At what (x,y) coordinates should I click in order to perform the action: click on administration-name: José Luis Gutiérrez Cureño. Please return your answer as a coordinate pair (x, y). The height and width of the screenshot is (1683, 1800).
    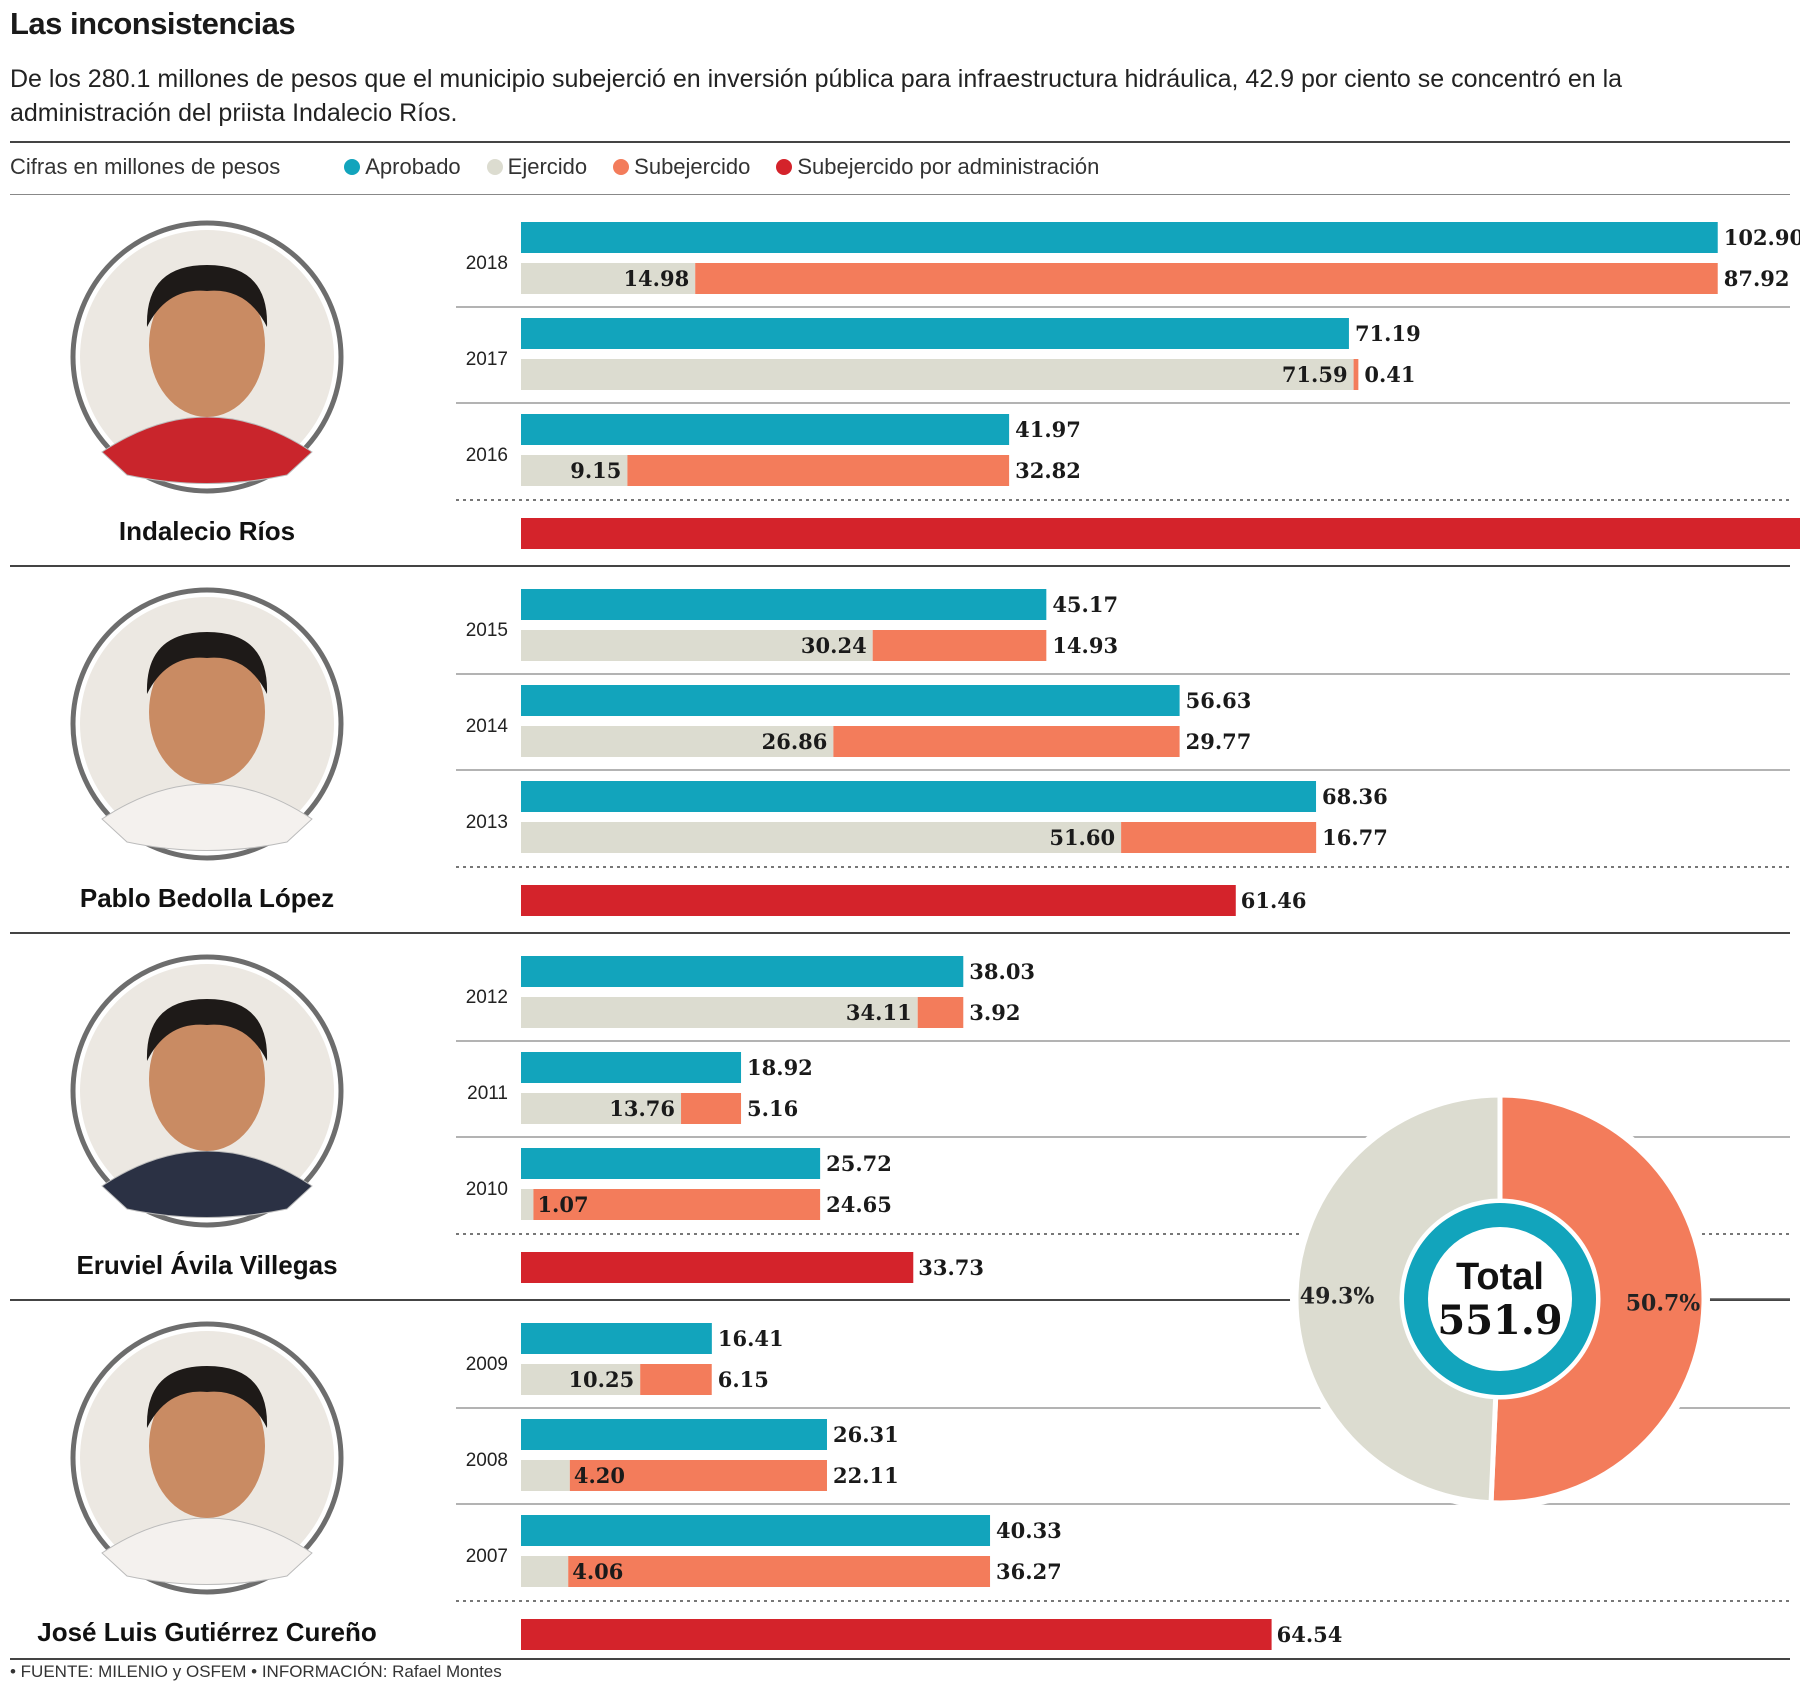
    Looking at the image, I should click on (207, 1632).